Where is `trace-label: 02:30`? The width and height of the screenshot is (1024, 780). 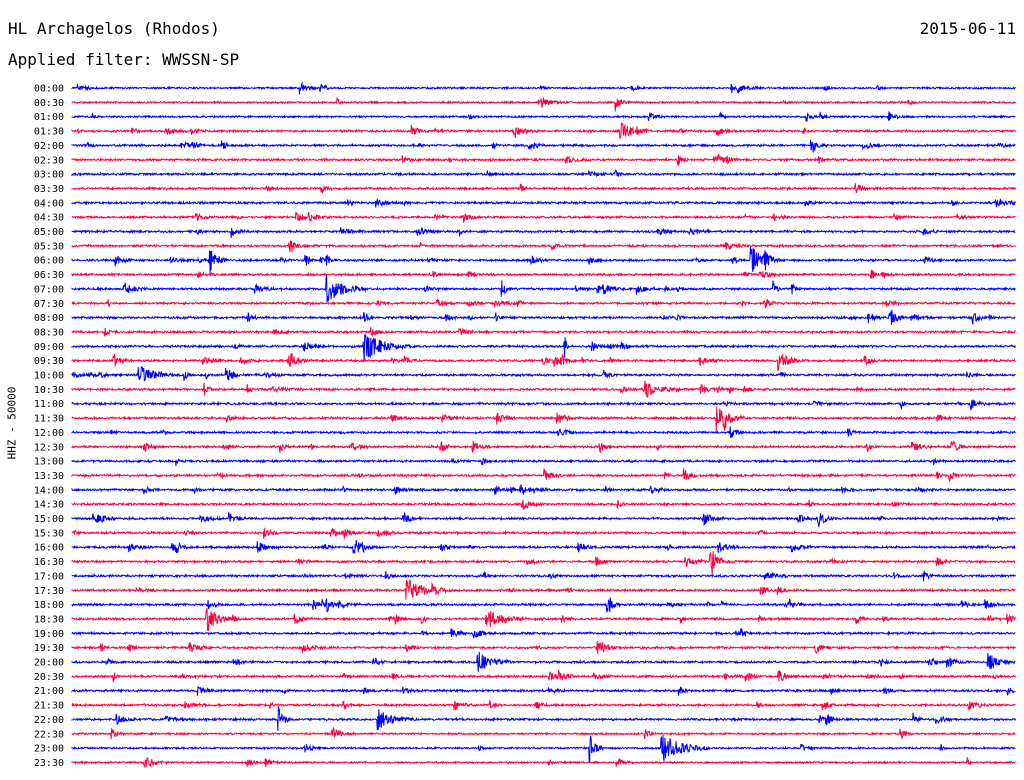 trace-label: 02:30 is located at coordinates (49, 160).